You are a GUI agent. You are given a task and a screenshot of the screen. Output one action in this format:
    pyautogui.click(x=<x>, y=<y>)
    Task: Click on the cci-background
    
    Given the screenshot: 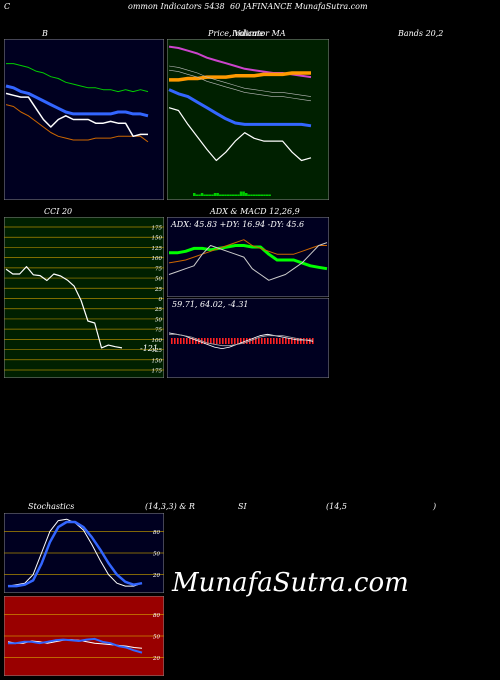 What is the action you would take?
    pyautogui.click(x=84, y=297)
    